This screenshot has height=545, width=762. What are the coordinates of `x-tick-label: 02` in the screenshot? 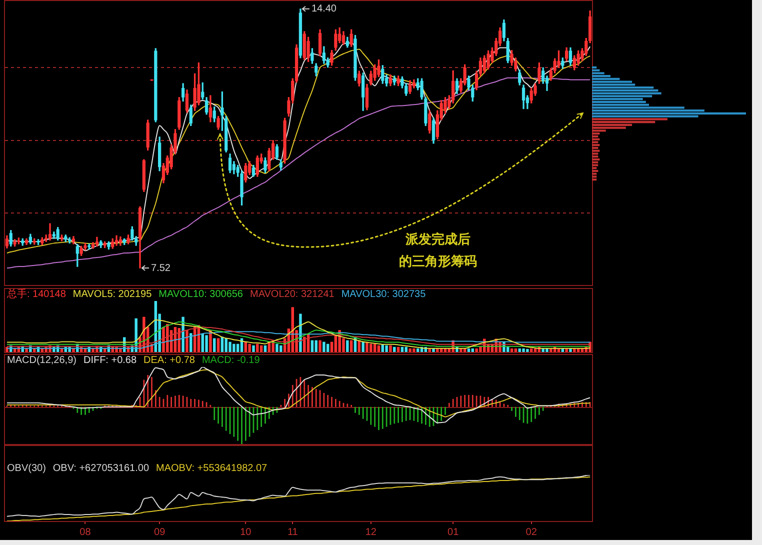 It's located at (532, 532).